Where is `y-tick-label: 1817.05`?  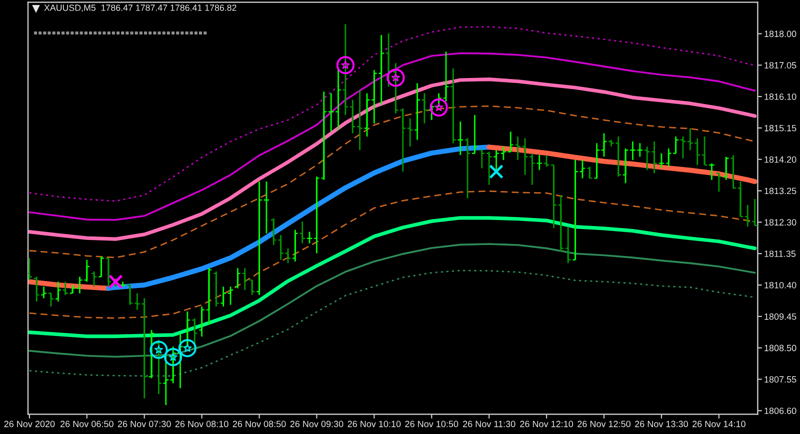 y-tick-label: 1817.05 is located at coordinates (780, 65).